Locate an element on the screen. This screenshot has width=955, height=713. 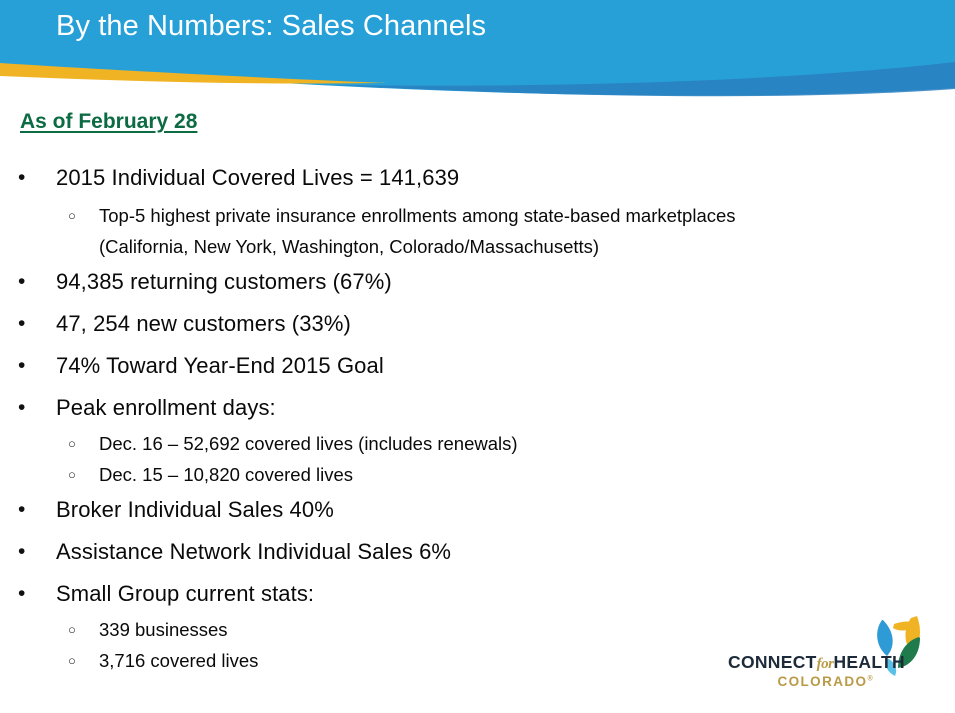
list-item: • Broker Individual Sales 40% is located at coordinates (477, 510).